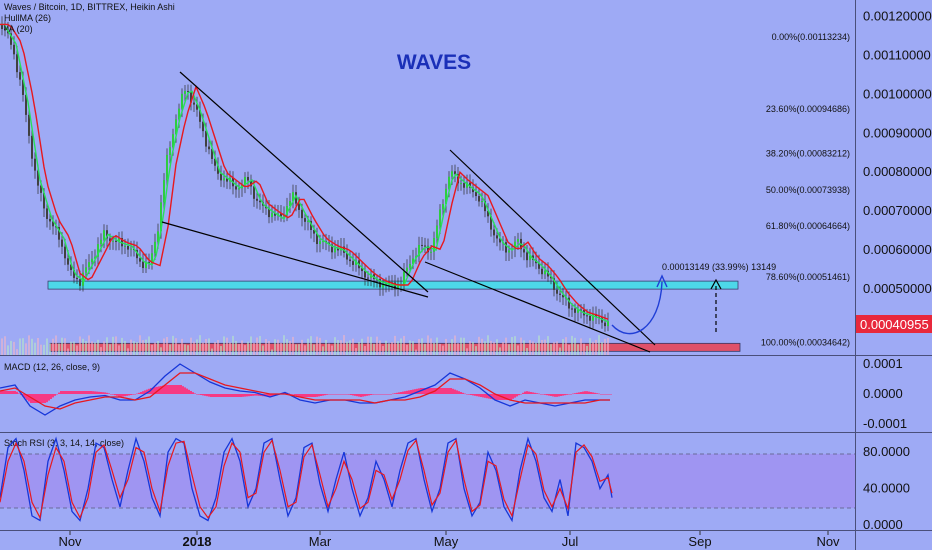  I want to click on stoch-d-line, so click(306, 479).